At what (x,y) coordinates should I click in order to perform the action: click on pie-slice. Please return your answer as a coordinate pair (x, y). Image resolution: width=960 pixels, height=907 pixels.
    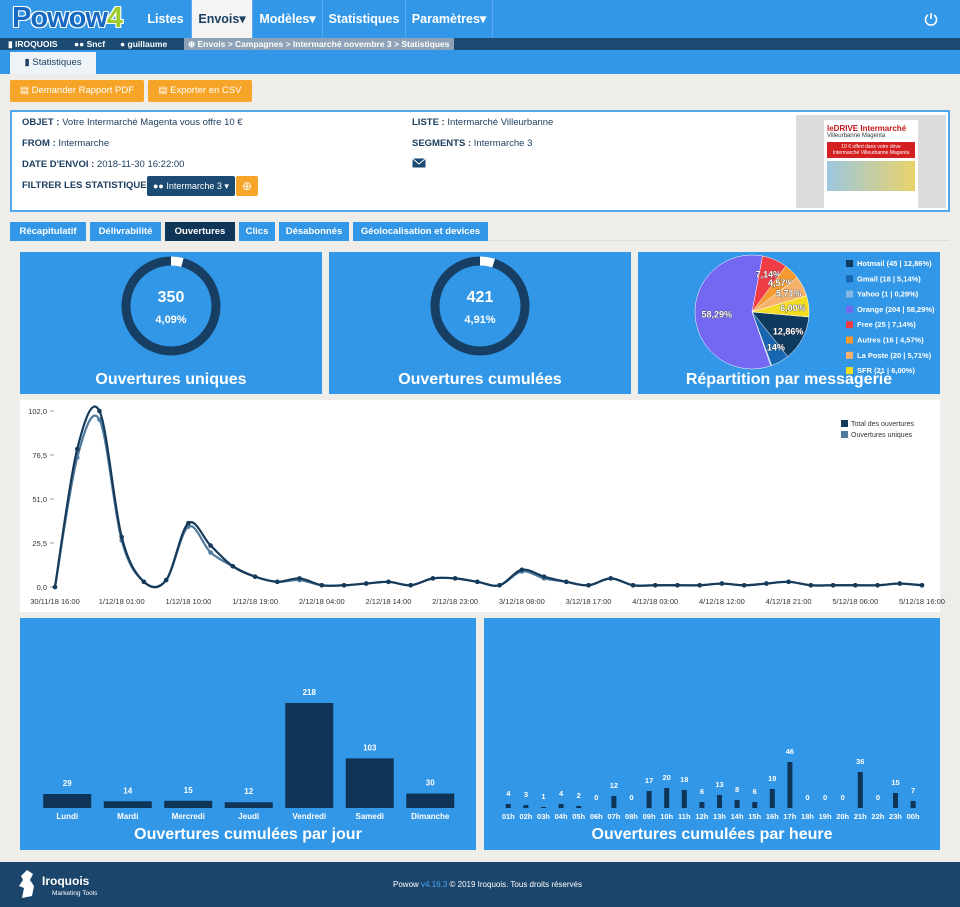
    Looking at the image, I should click on (780, 306).